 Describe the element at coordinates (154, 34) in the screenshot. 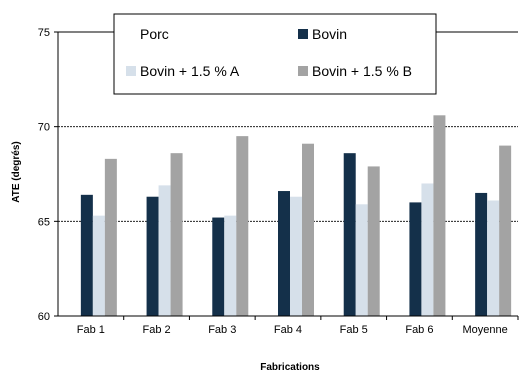

I see `legend-label: Porc` at that location.